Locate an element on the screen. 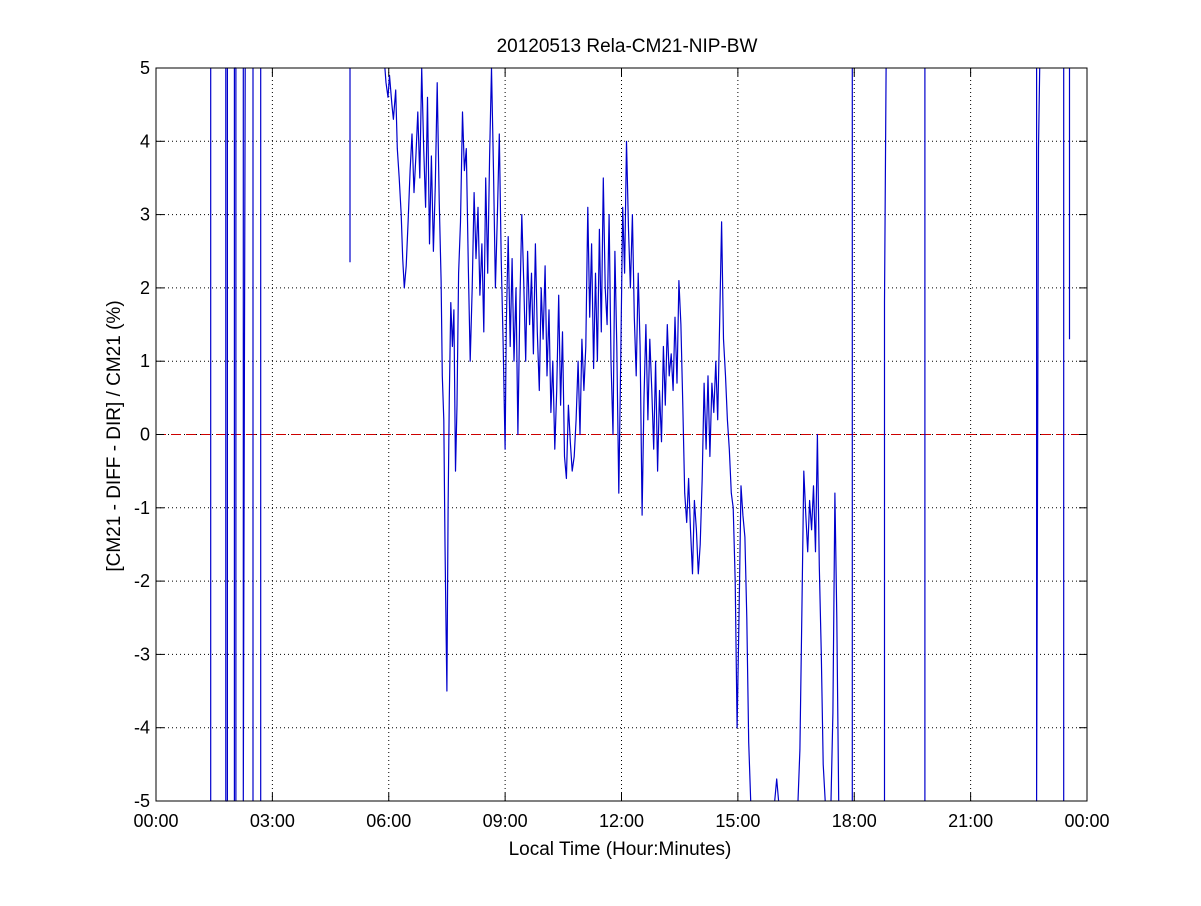 This screenshot has width=1201, height=906. chart-title: 20120513 Rela-CM21-NIP-BW is located at coordinates (627, 46).